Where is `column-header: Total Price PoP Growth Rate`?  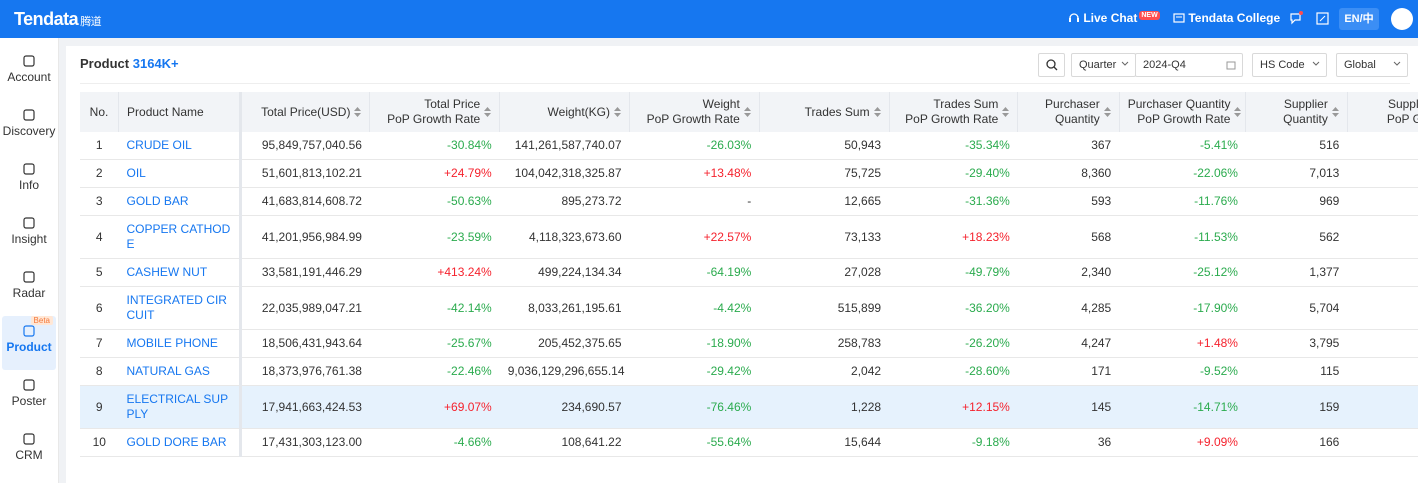
column-header: Total Price PoP Growth Rate is located at coordinates (435, 112).